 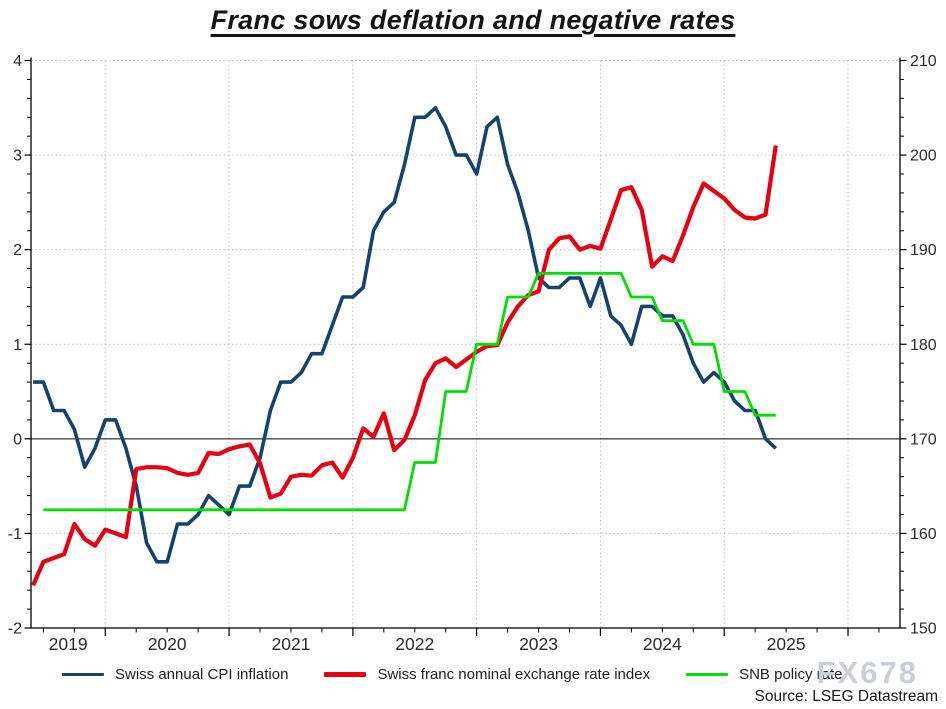 I want to click on svg-text: 3, so click(x=17, y=156).